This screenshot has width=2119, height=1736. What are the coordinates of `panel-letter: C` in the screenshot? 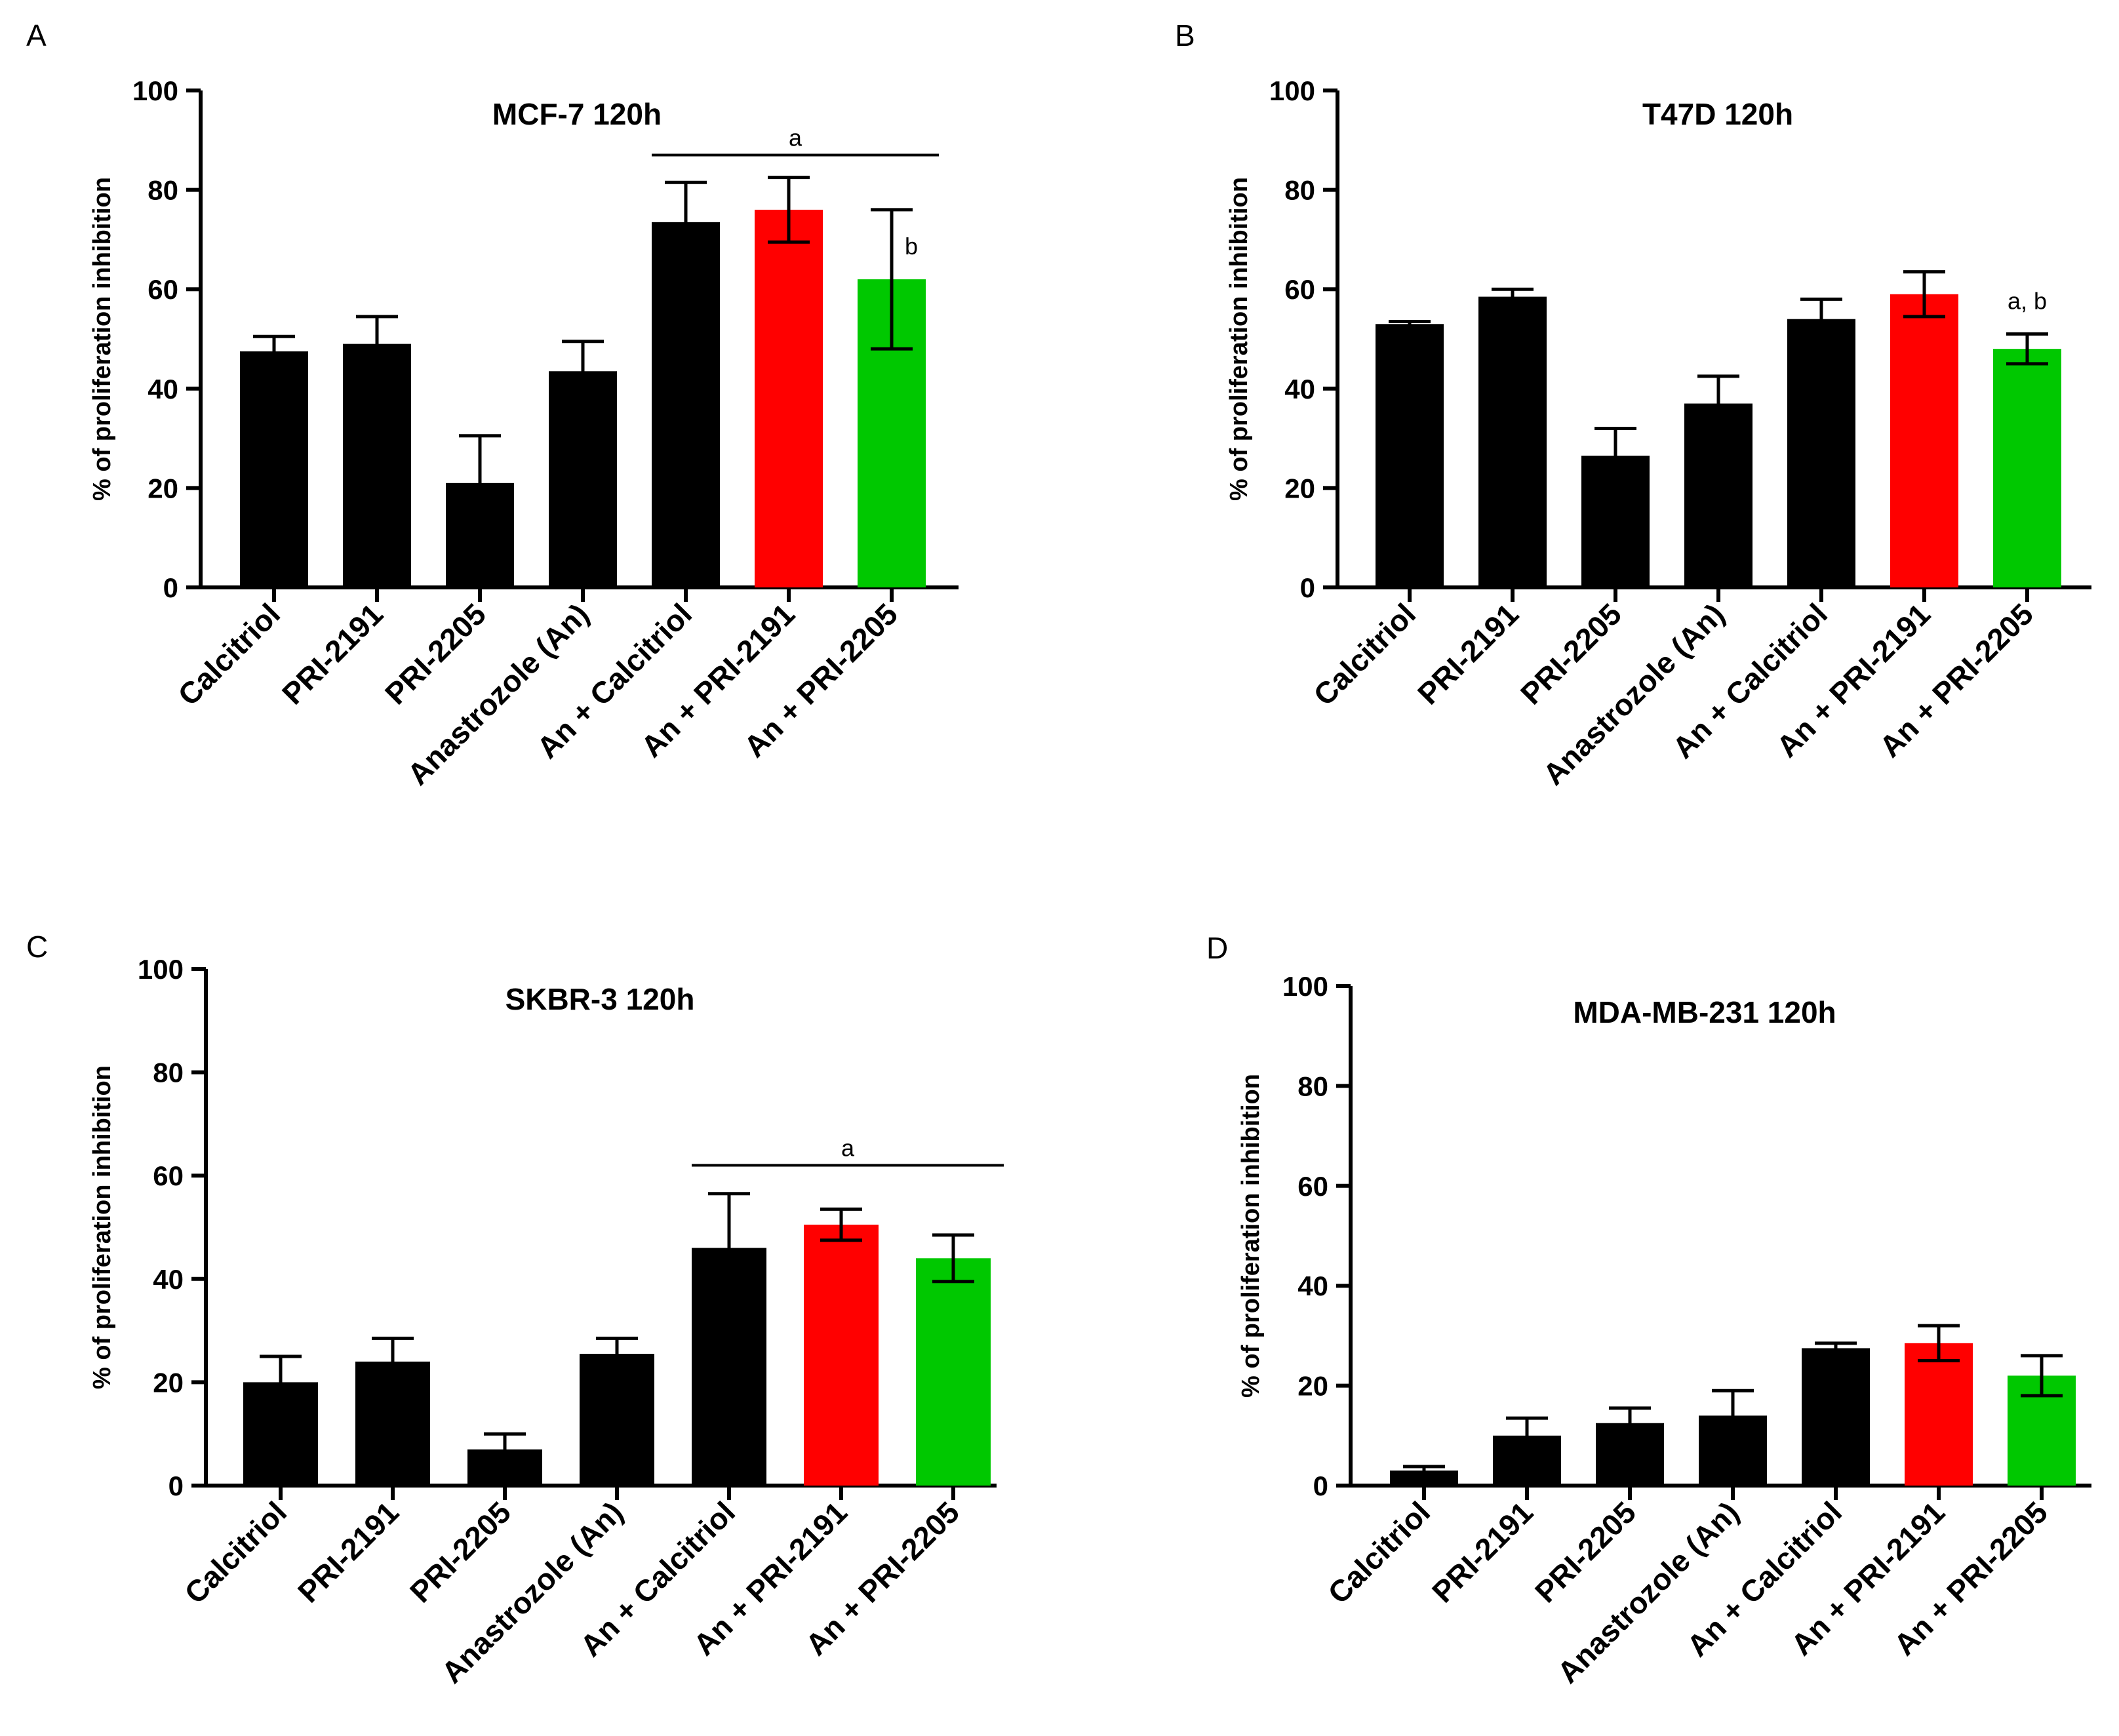 It's located at (37, 947).